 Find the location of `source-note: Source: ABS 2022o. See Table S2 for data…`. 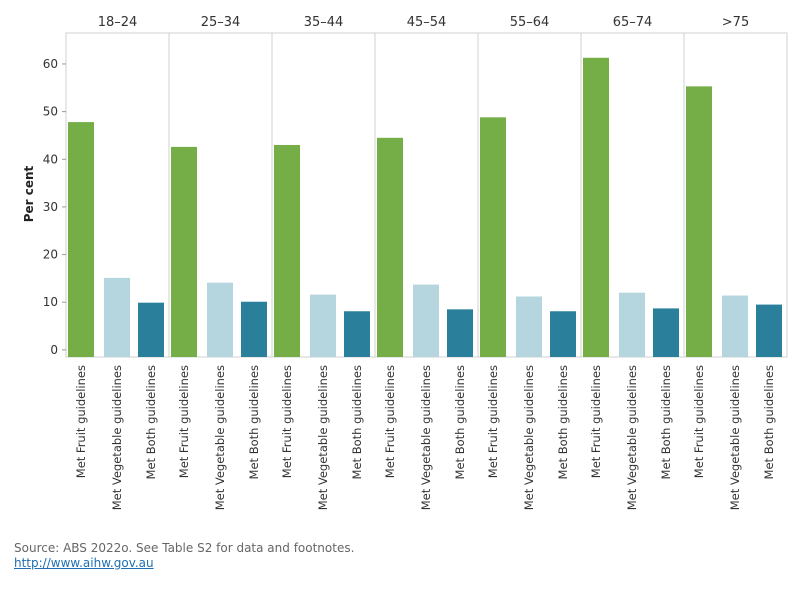

source-note: Source: ABS 2022o. See Table S2 for data… is located at coordinates (184, 548).